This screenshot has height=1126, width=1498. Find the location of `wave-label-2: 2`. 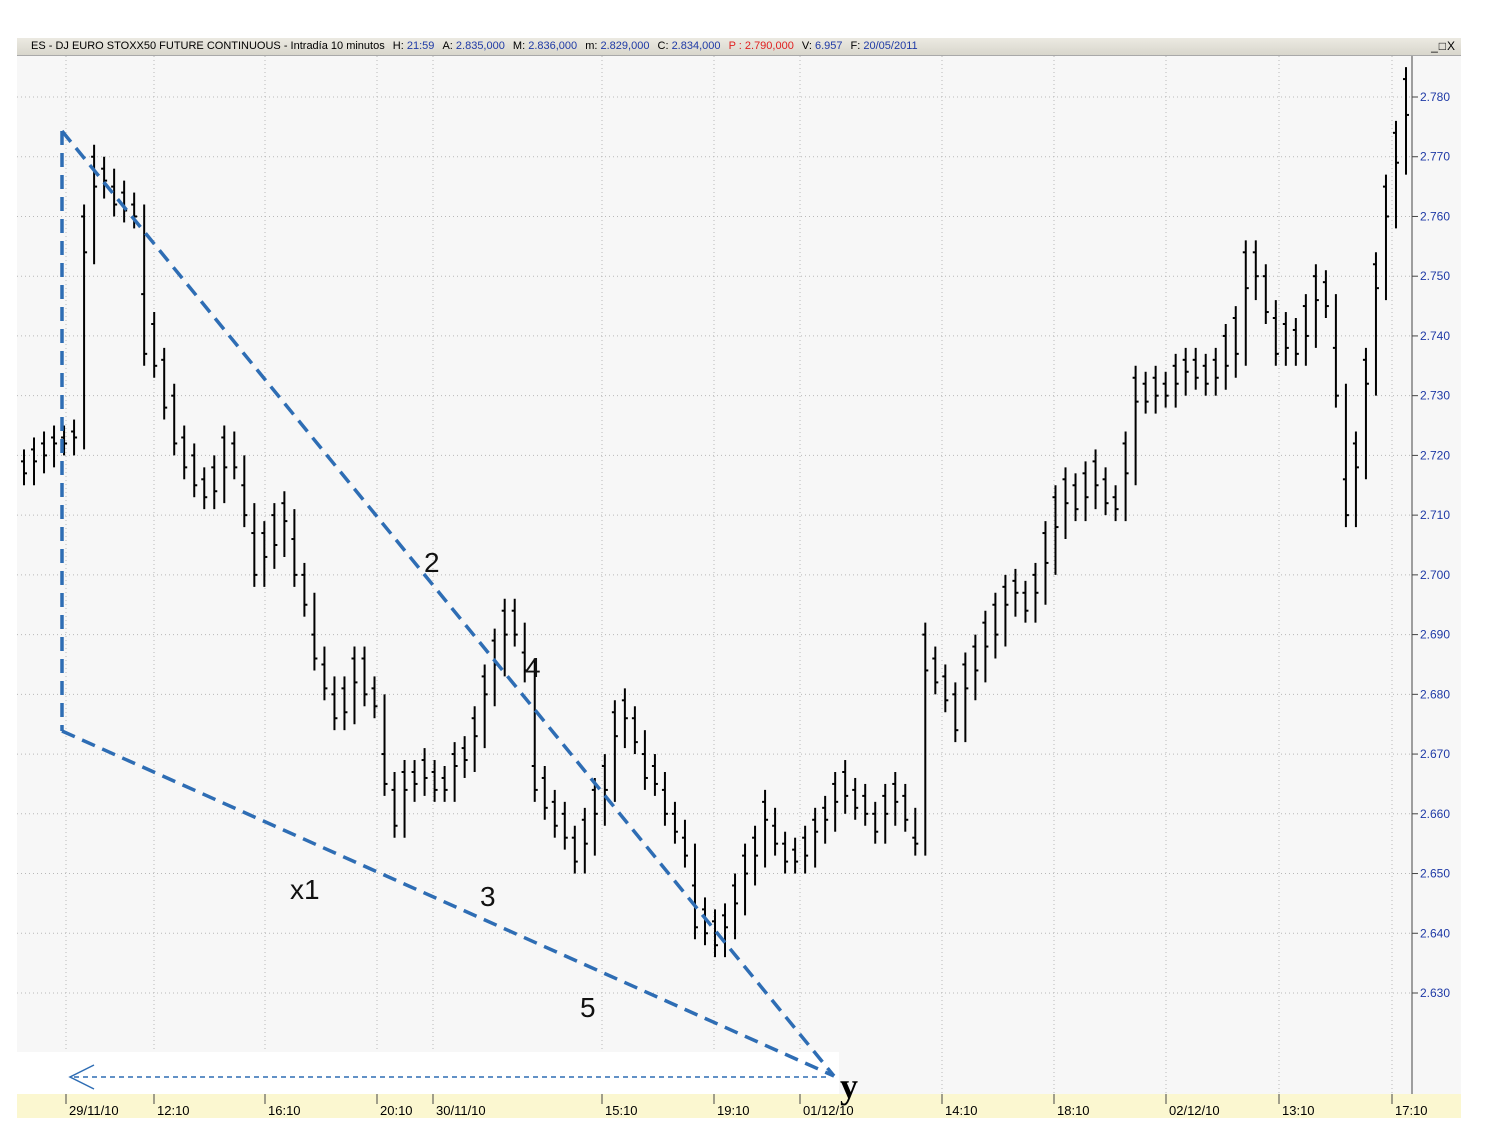

wave-label-2: 2 is located at coordinates (432, 562).